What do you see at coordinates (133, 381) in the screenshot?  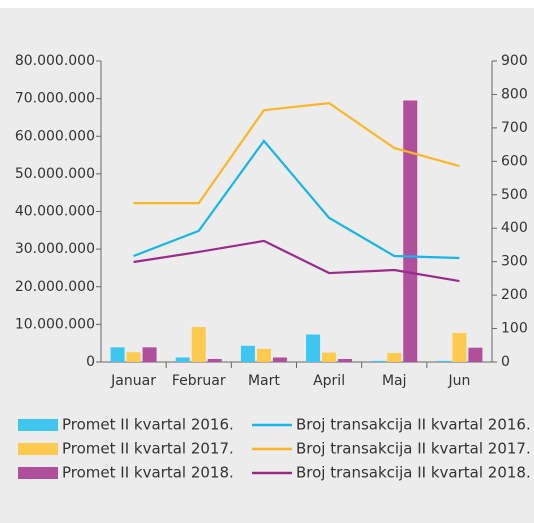 I see `x-tick-label: Januar` at bounding box center [133, 381].